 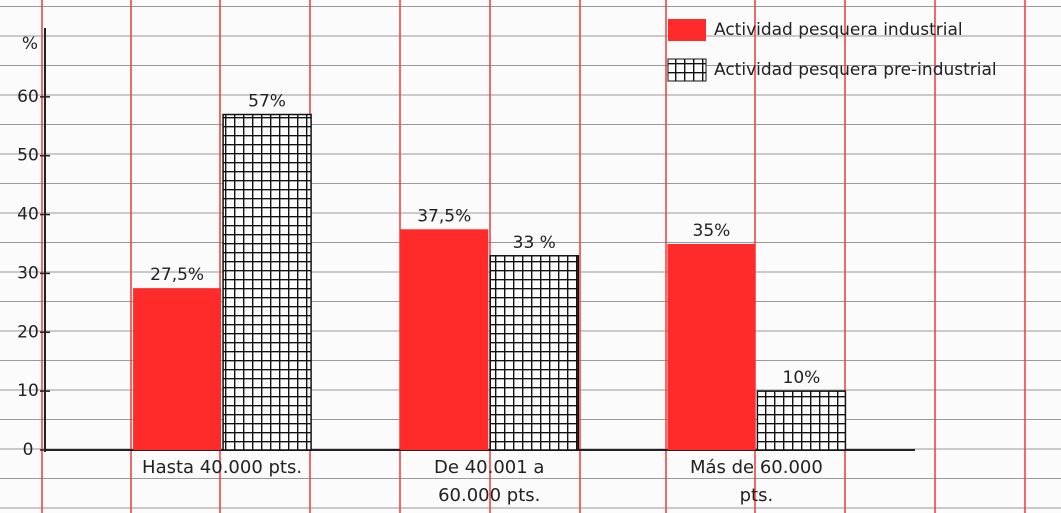 What do you see at coordinates (28, 273) in the screenshot?
I see `y-tick-label: 30` at bounding box center [28, 273].